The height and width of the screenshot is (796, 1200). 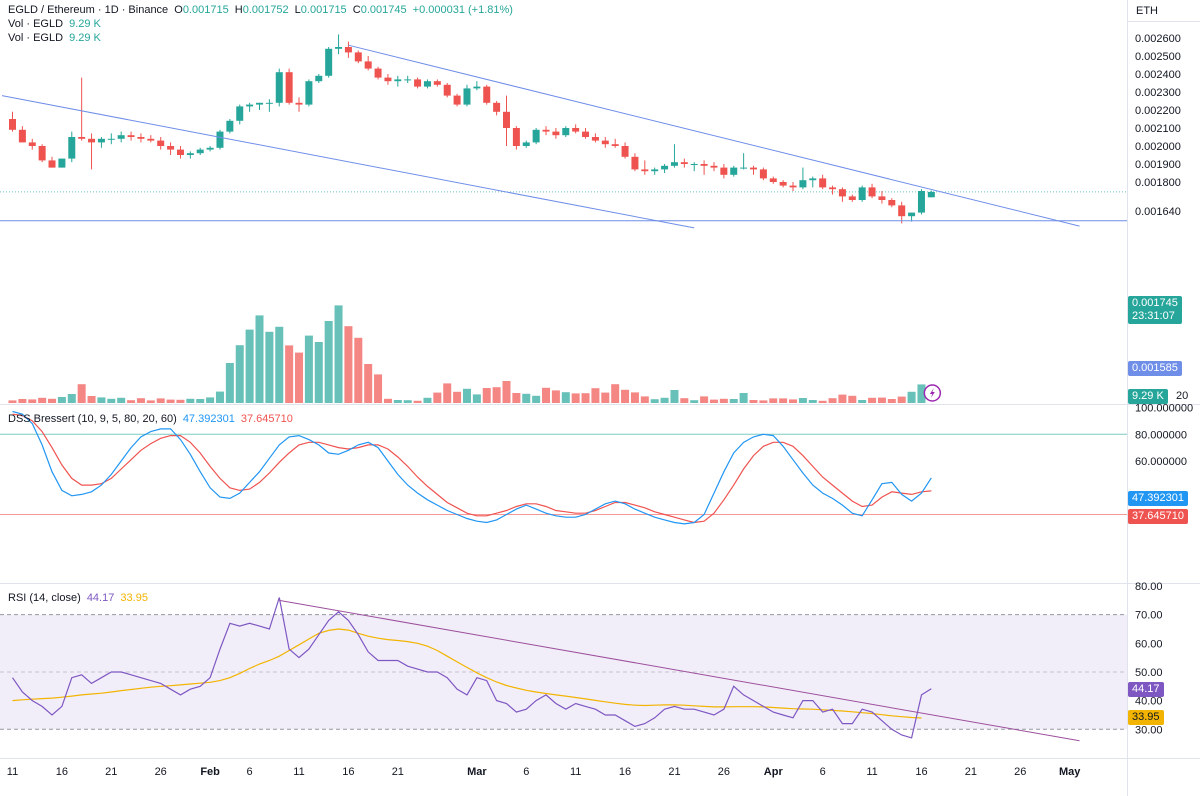 I want to click on rsi-trend-line, so click(x=679, y=670).